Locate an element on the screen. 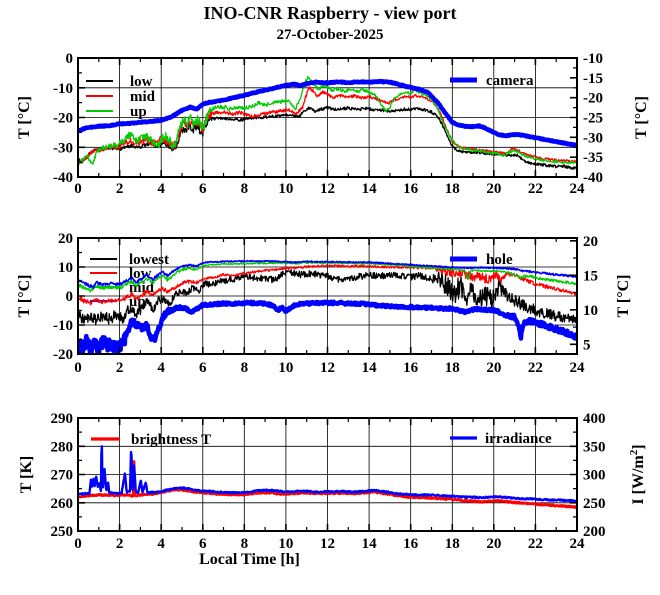  legend-label-low: low is located at coordinates (141, 82).